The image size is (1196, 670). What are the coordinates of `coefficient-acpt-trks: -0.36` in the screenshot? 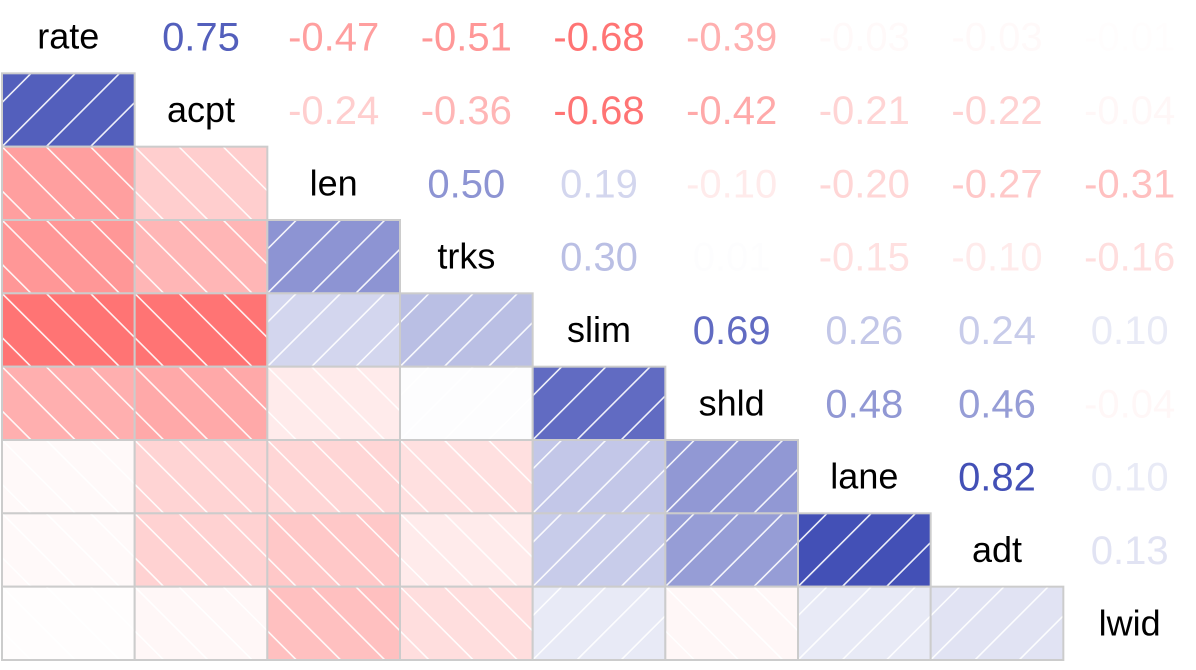 It's located at (466, 111).